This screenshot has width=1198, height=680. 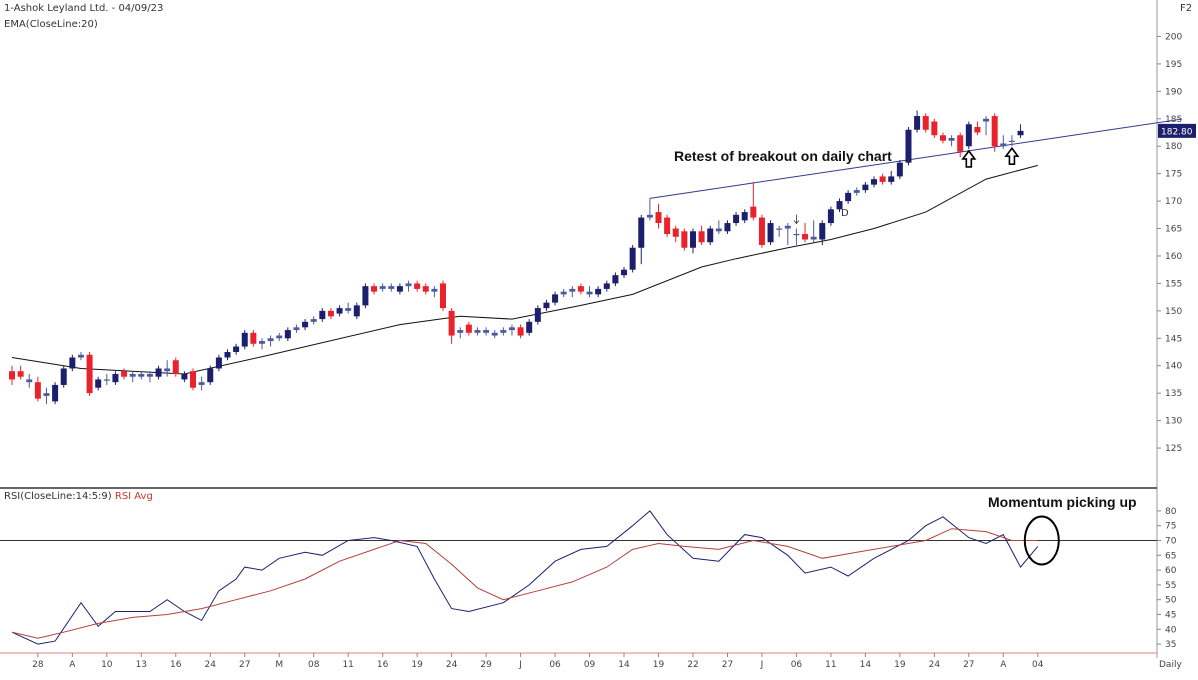 I want to click on x-tick-label: 08, so click(x=314, y=665).